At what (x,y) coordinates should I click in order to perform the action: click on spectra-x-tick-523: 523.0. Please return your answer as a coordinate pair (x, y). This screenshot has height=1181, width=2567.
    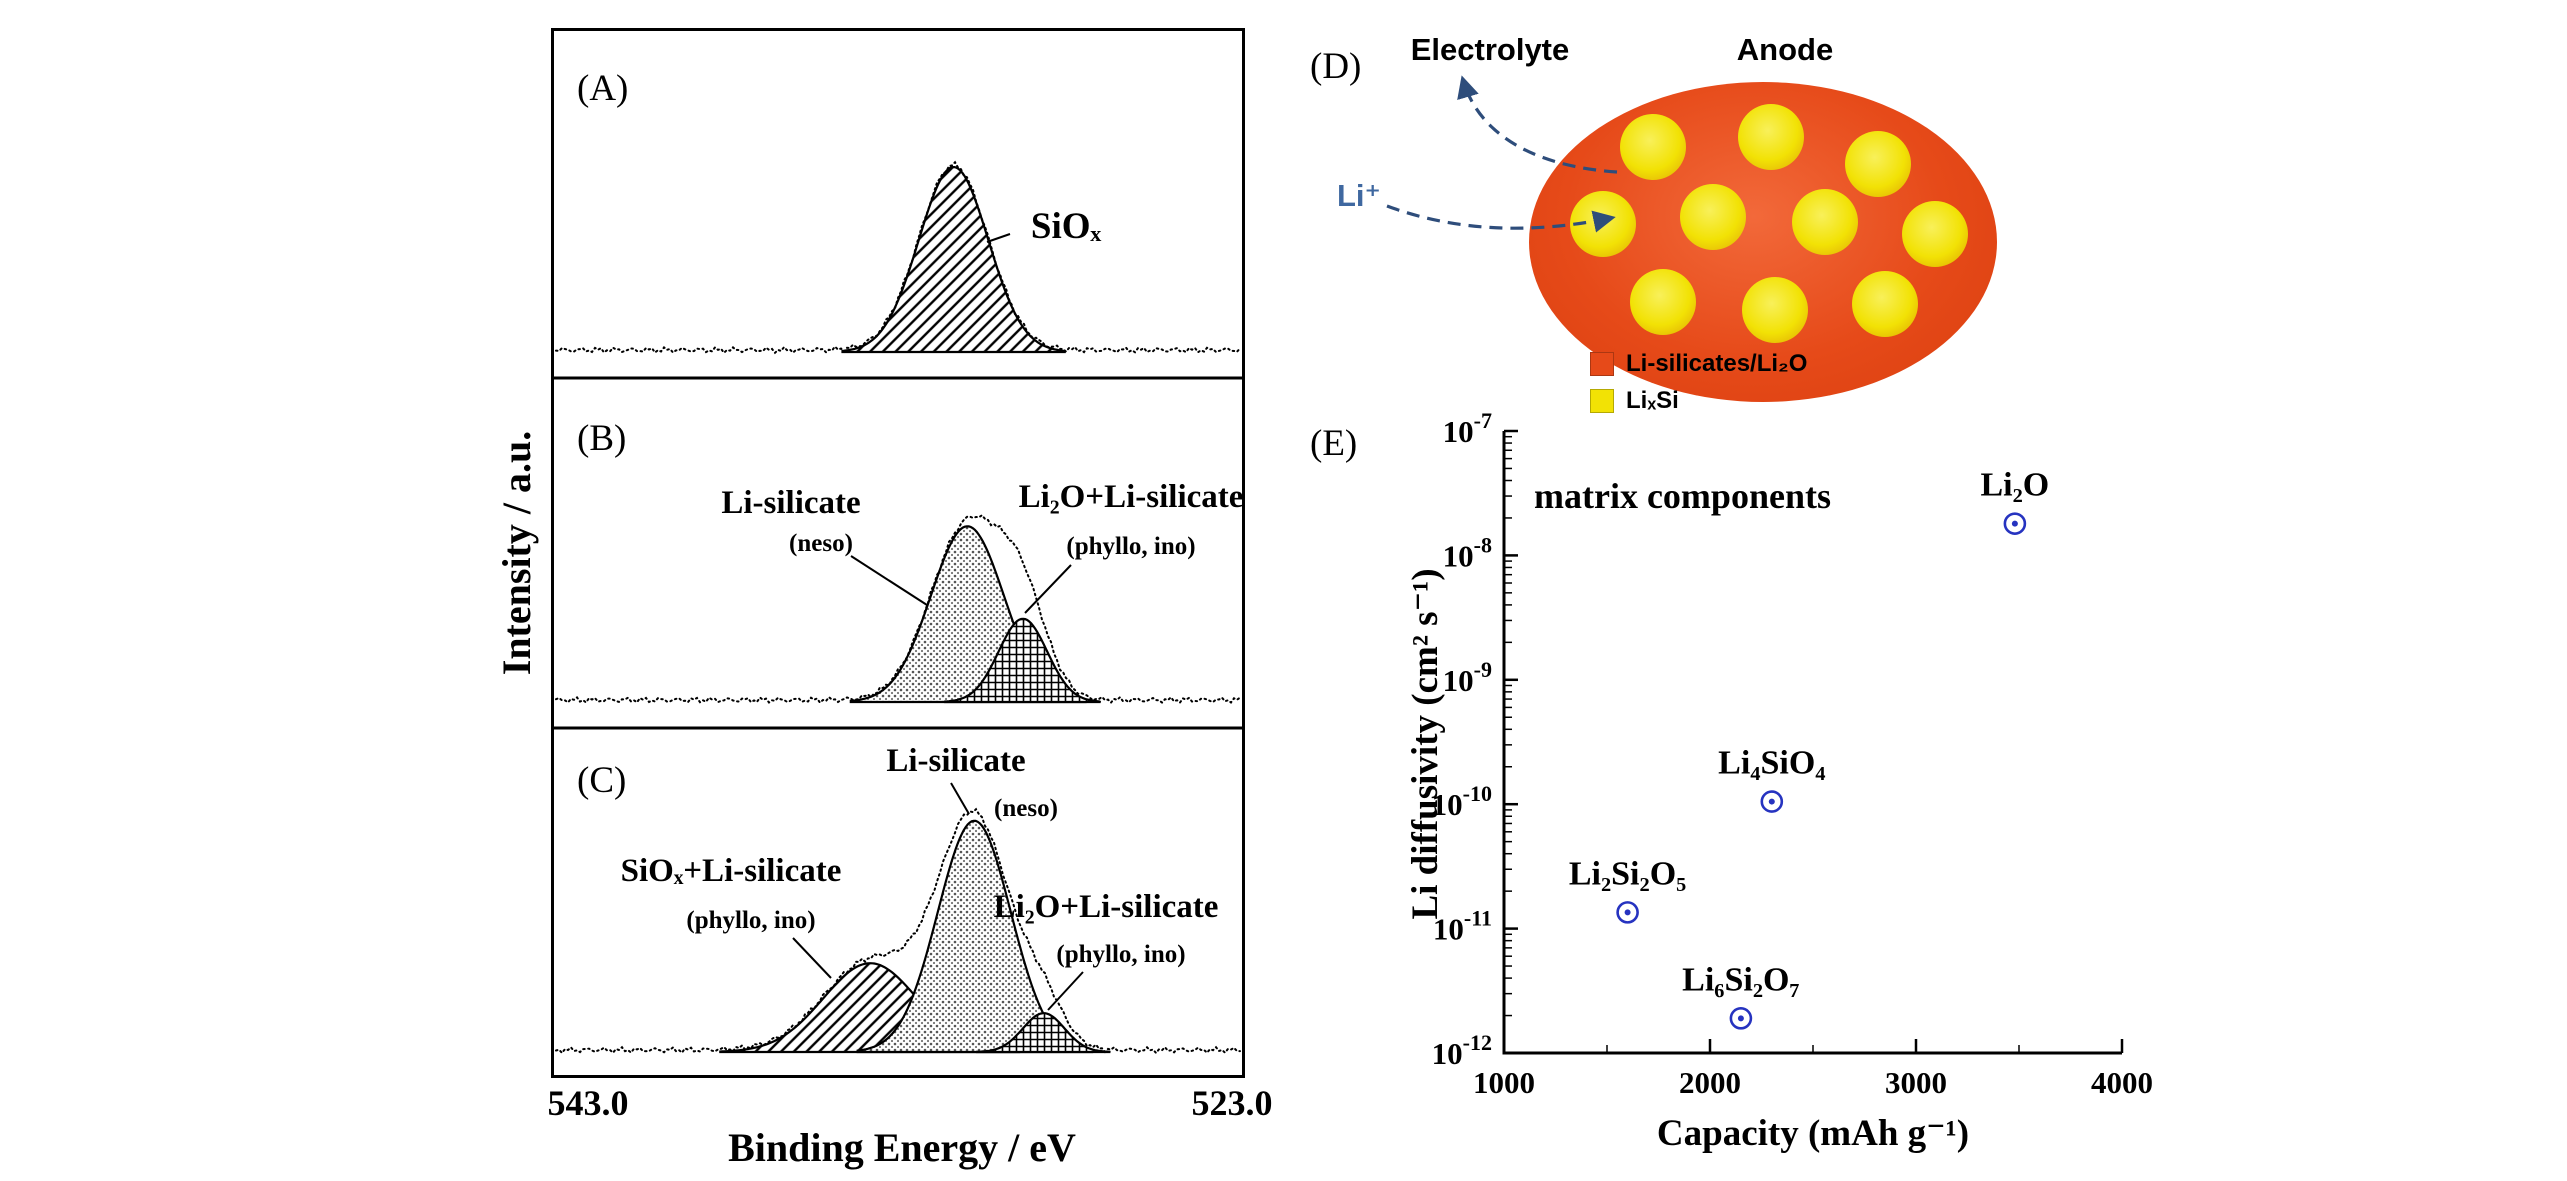
    Looking at the image, I should click on (1232, 1103).